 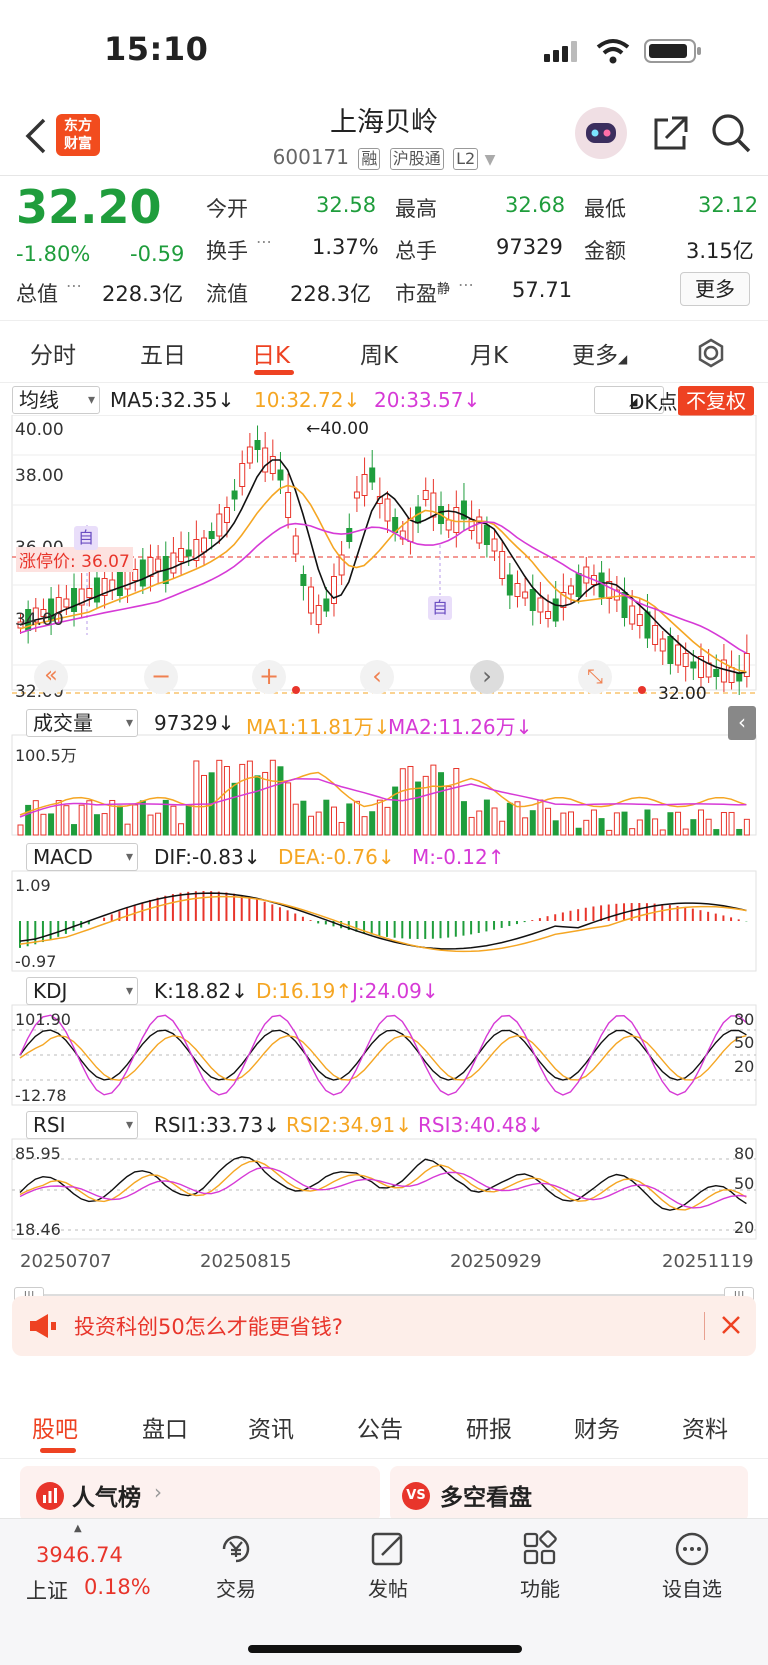 What do you see at coordinates (236, 1565) in the screenshot?
I see `trade-button: 交易` at bounding box center [236, 1565].